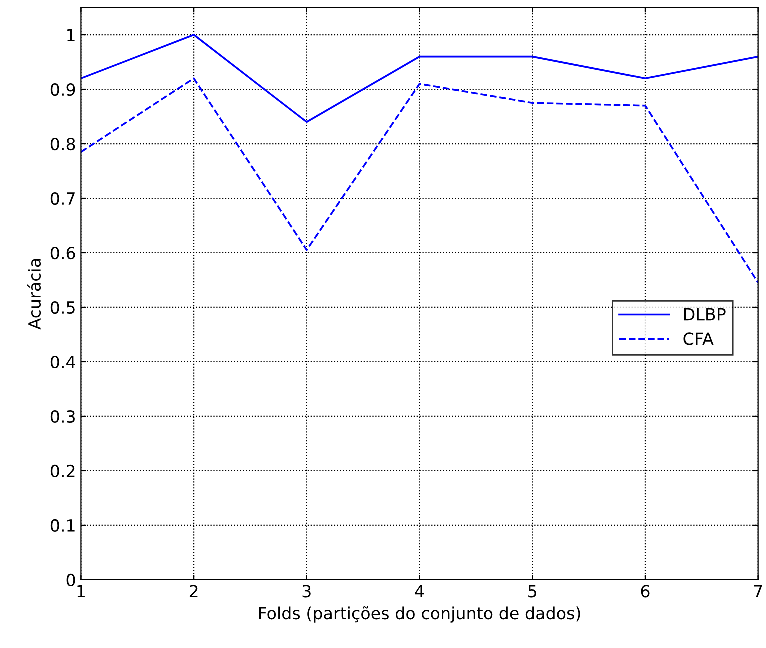 The height and width of the screenshot is (648, 766). I want to click on x-axis-title: Folds (partições do conjunto de dados), so click(419, 614).